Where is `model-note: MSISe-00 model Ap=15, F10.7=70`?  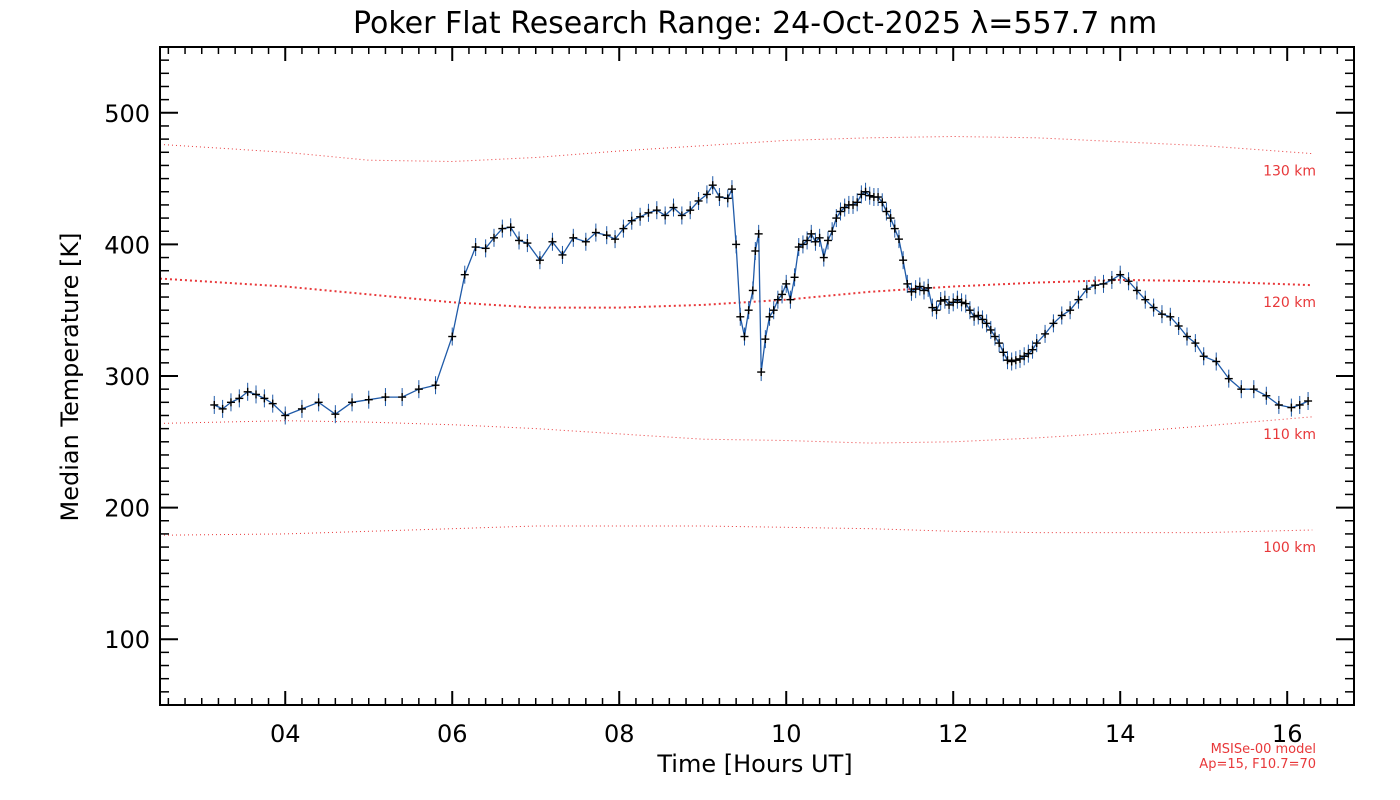 model-note: MSISe-00 model Ap=15, F10.7=70 is located at coordinates (1257, 757).